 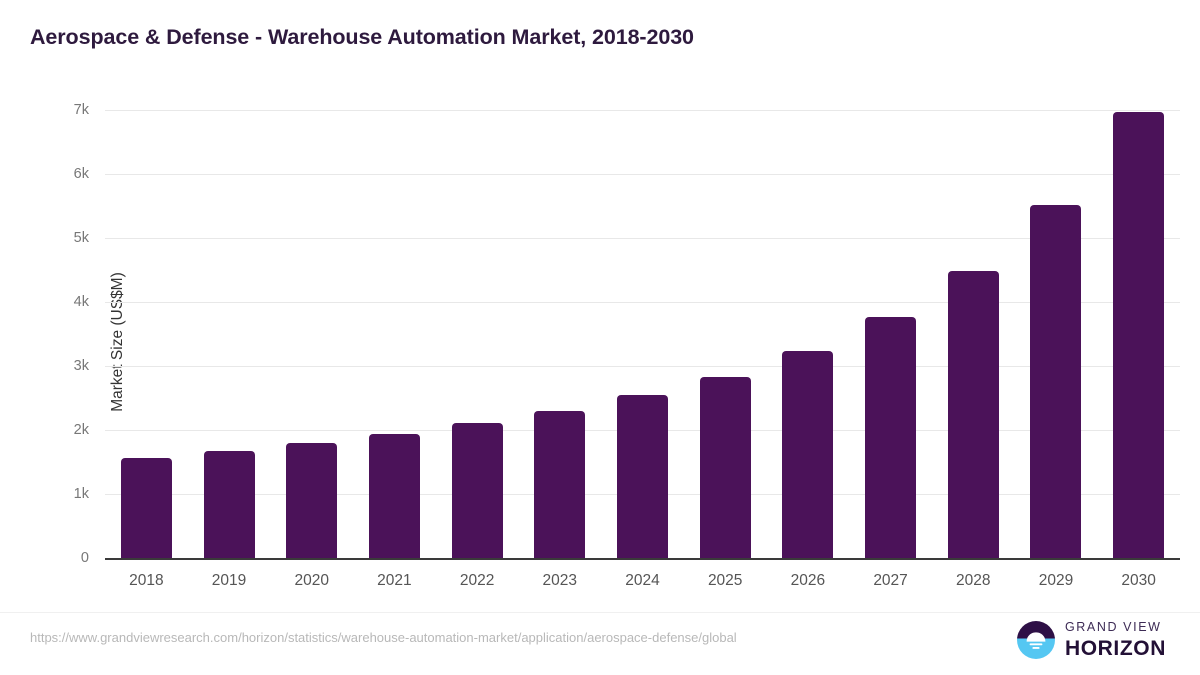 What do you see at coordinates (1113, 627) in the screenshot?
I see `logo-top-text: GRAND VIEW` at bounding box center [1113, 627].